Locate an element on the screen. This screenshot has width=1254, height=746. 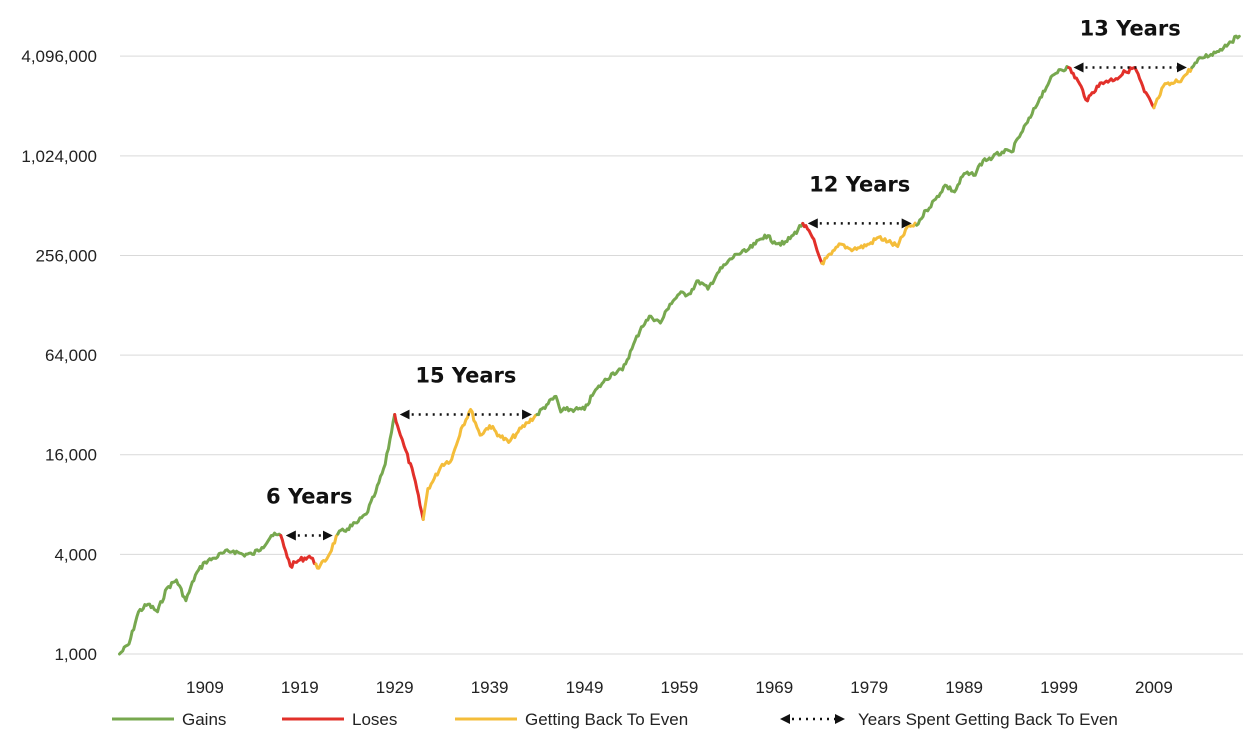
y-tick-label: 16,000 is located at coordinates (71, 455).